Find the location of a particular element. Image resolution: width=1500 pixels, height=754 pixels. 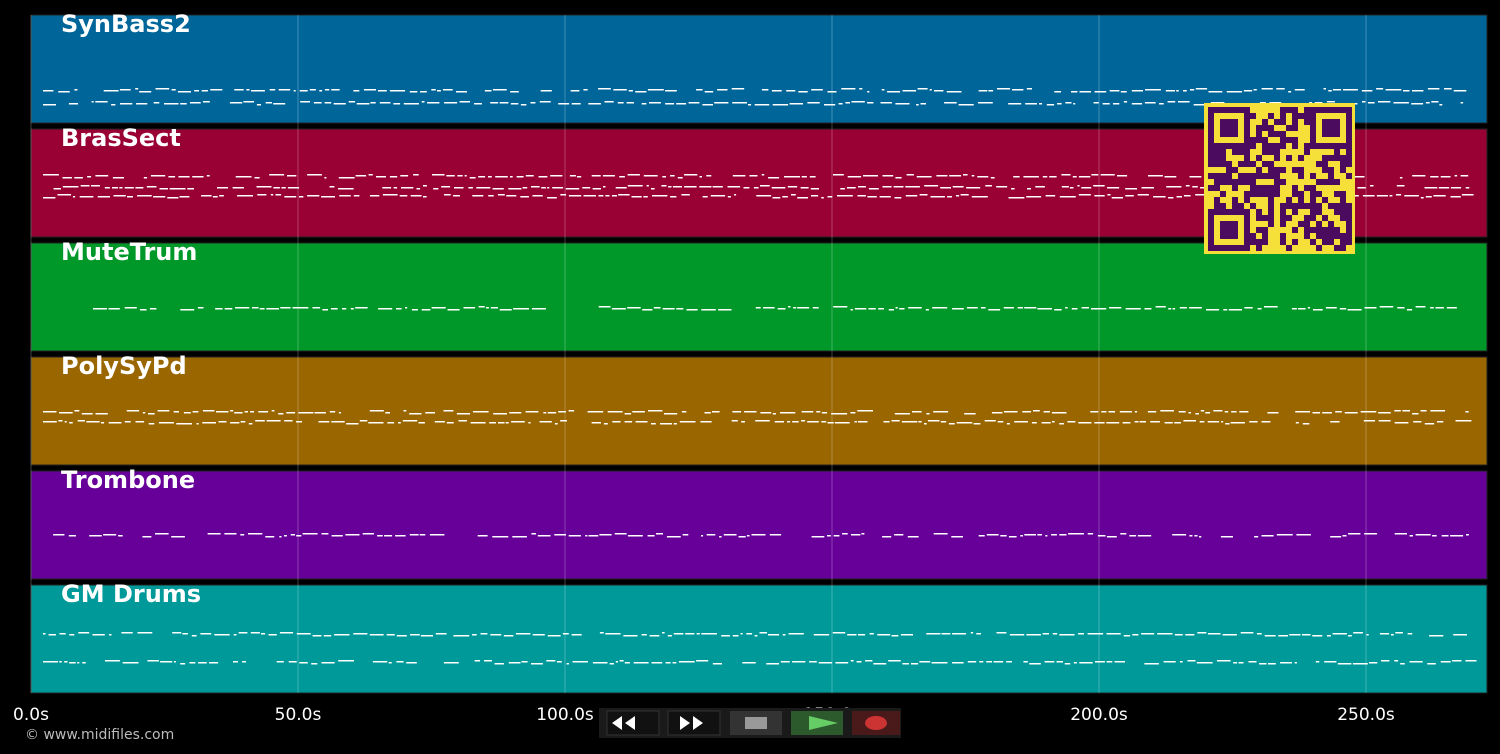

stop-icon is located at coordinates (756, 723).